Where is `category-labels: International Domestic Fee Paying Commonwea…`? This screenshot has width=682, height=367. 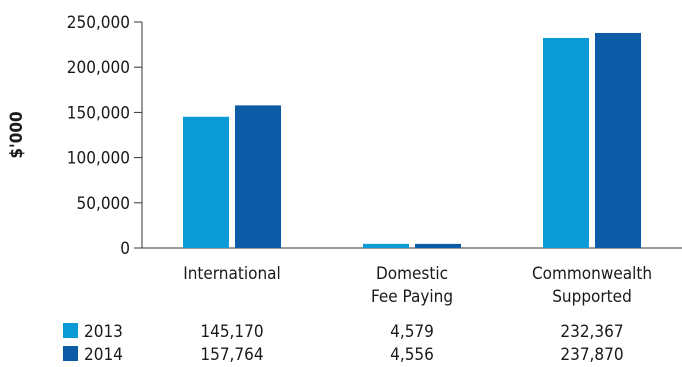
category-labels: International Domestic Fee Paying Commonwea… is located at coordinates (417, 285).